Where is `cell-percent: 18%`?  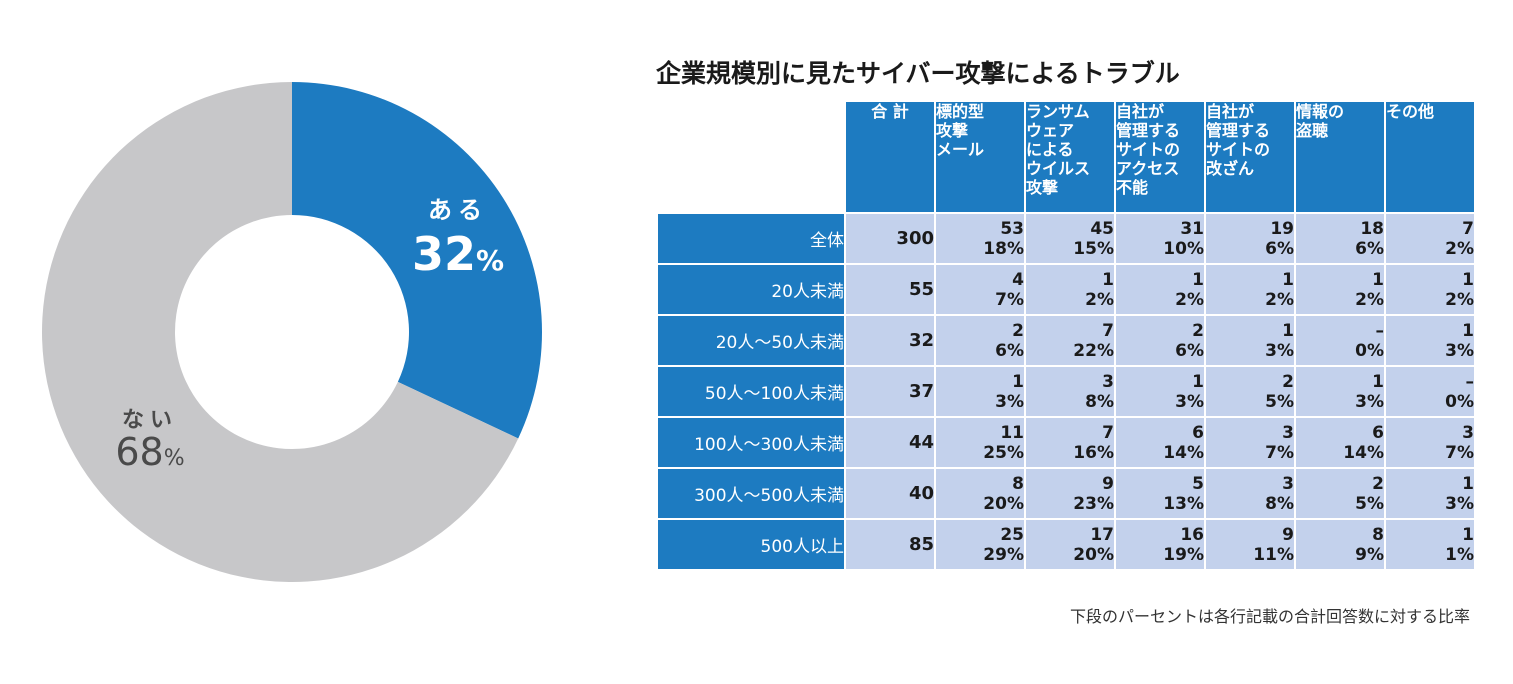 cell-percent: 18% is located at coordinates (1003, 248).